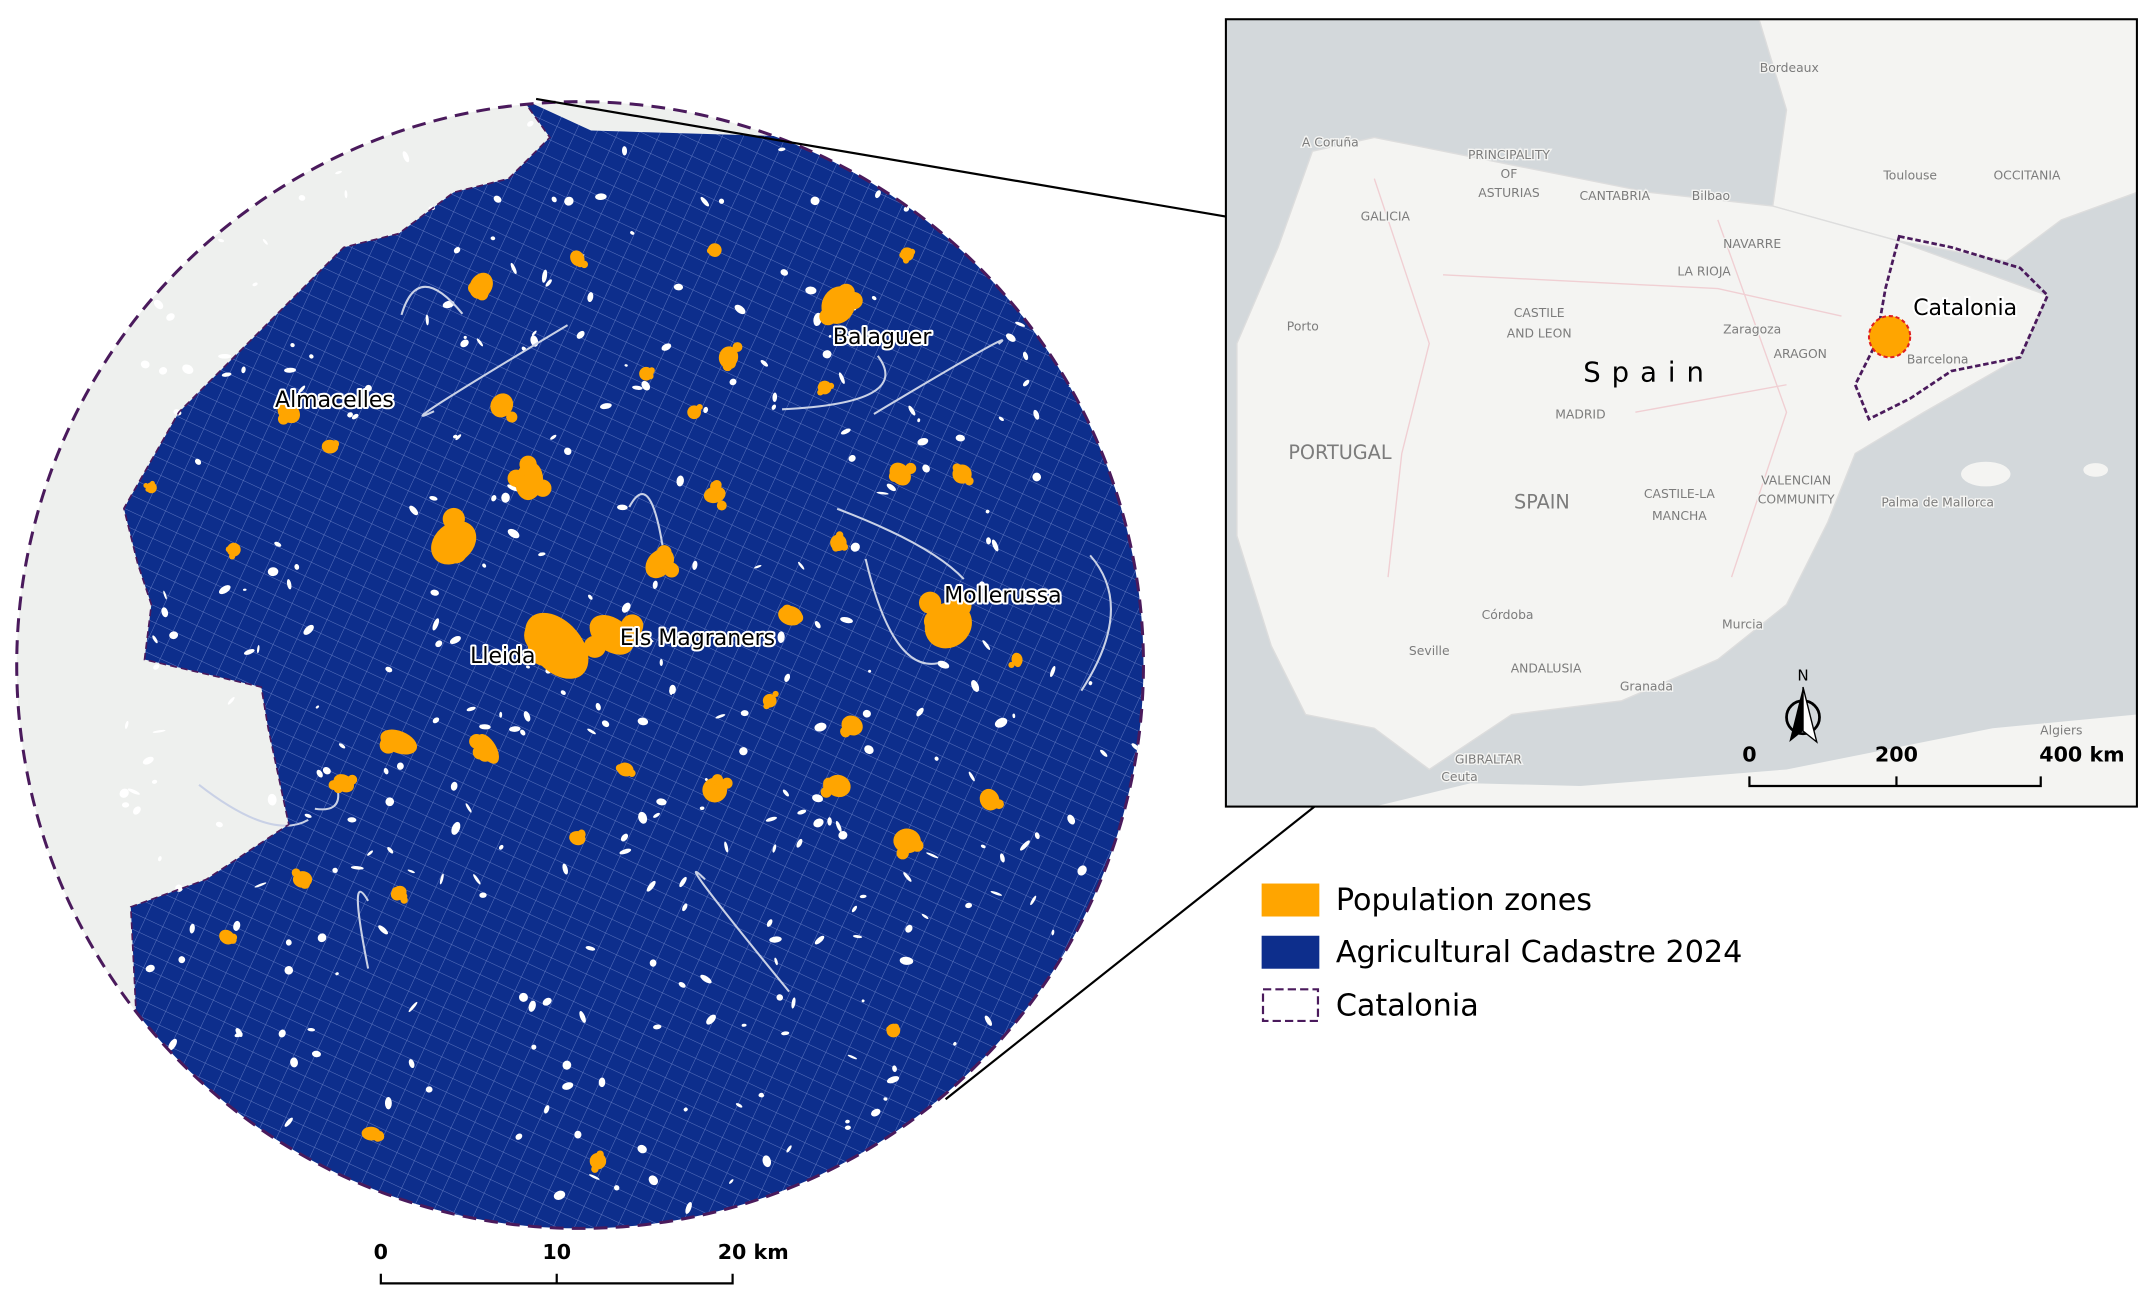 Image resolution: width=2155 pixels, height=1304 pixels. What do you see at coordinates (1796, 500) in the screenshot?
I see `inset-label: COMMUNITY` at bounding box center [1796, 500].